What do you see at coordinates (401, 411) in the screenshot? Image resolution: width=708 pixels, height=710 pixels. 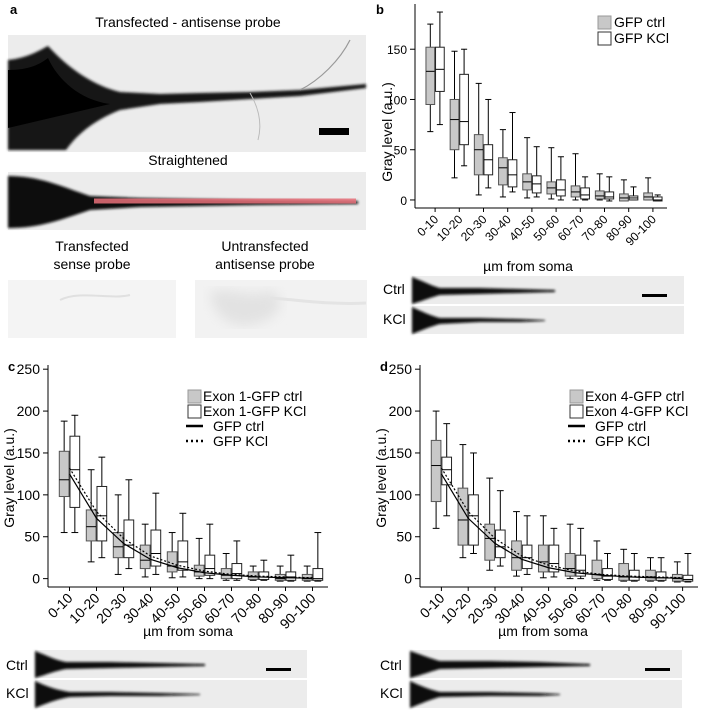 I see `d-ytick-label: 200` at bounding box center [401, 411].